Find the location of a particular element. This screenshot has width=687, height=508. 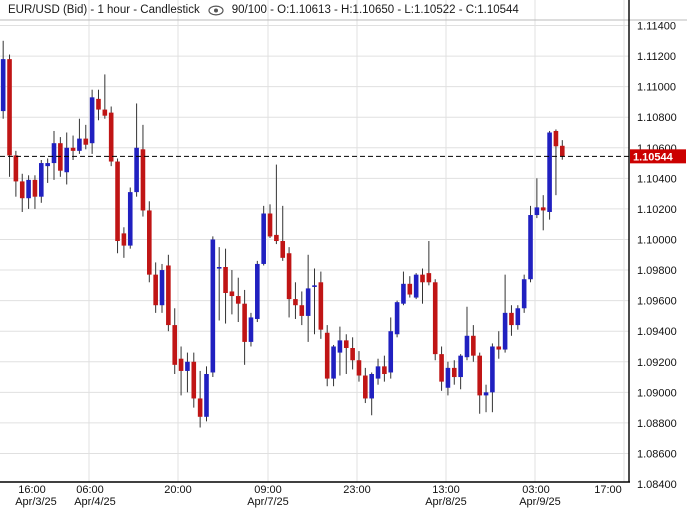

y-axis-label: 1.10000 is located at coordinates (657, 240).